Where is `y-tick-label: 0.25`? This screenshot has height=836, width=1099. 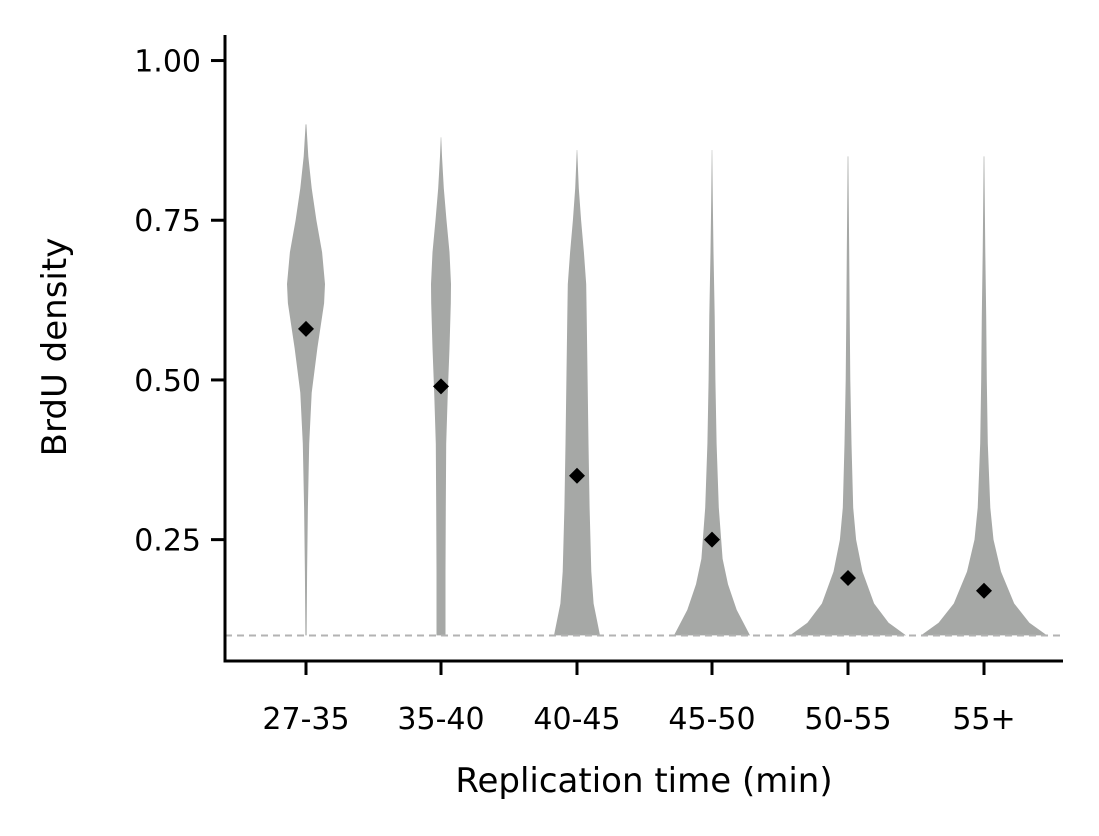
y-tick-label: 0.25 is located at coordinates (167, 541).